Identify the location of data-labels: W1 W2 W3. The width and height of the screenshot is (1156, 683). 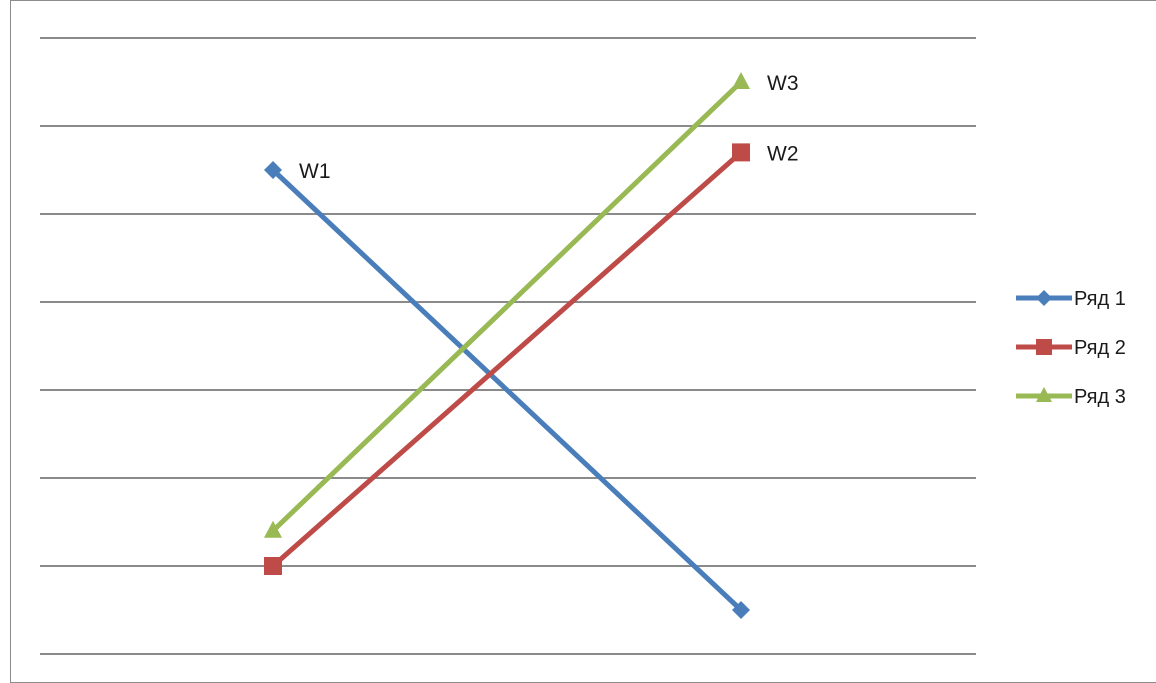
(549, 127).